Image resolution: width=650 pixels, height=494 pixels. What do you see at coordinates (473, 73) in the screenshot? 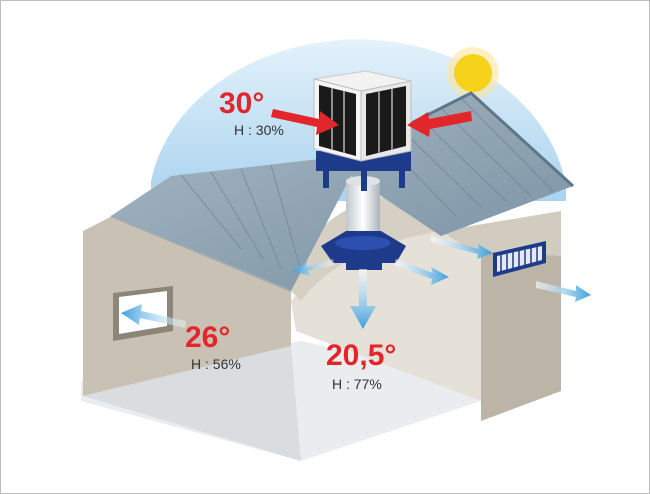
I see `sun-icon` at bounding box center [473, 73].